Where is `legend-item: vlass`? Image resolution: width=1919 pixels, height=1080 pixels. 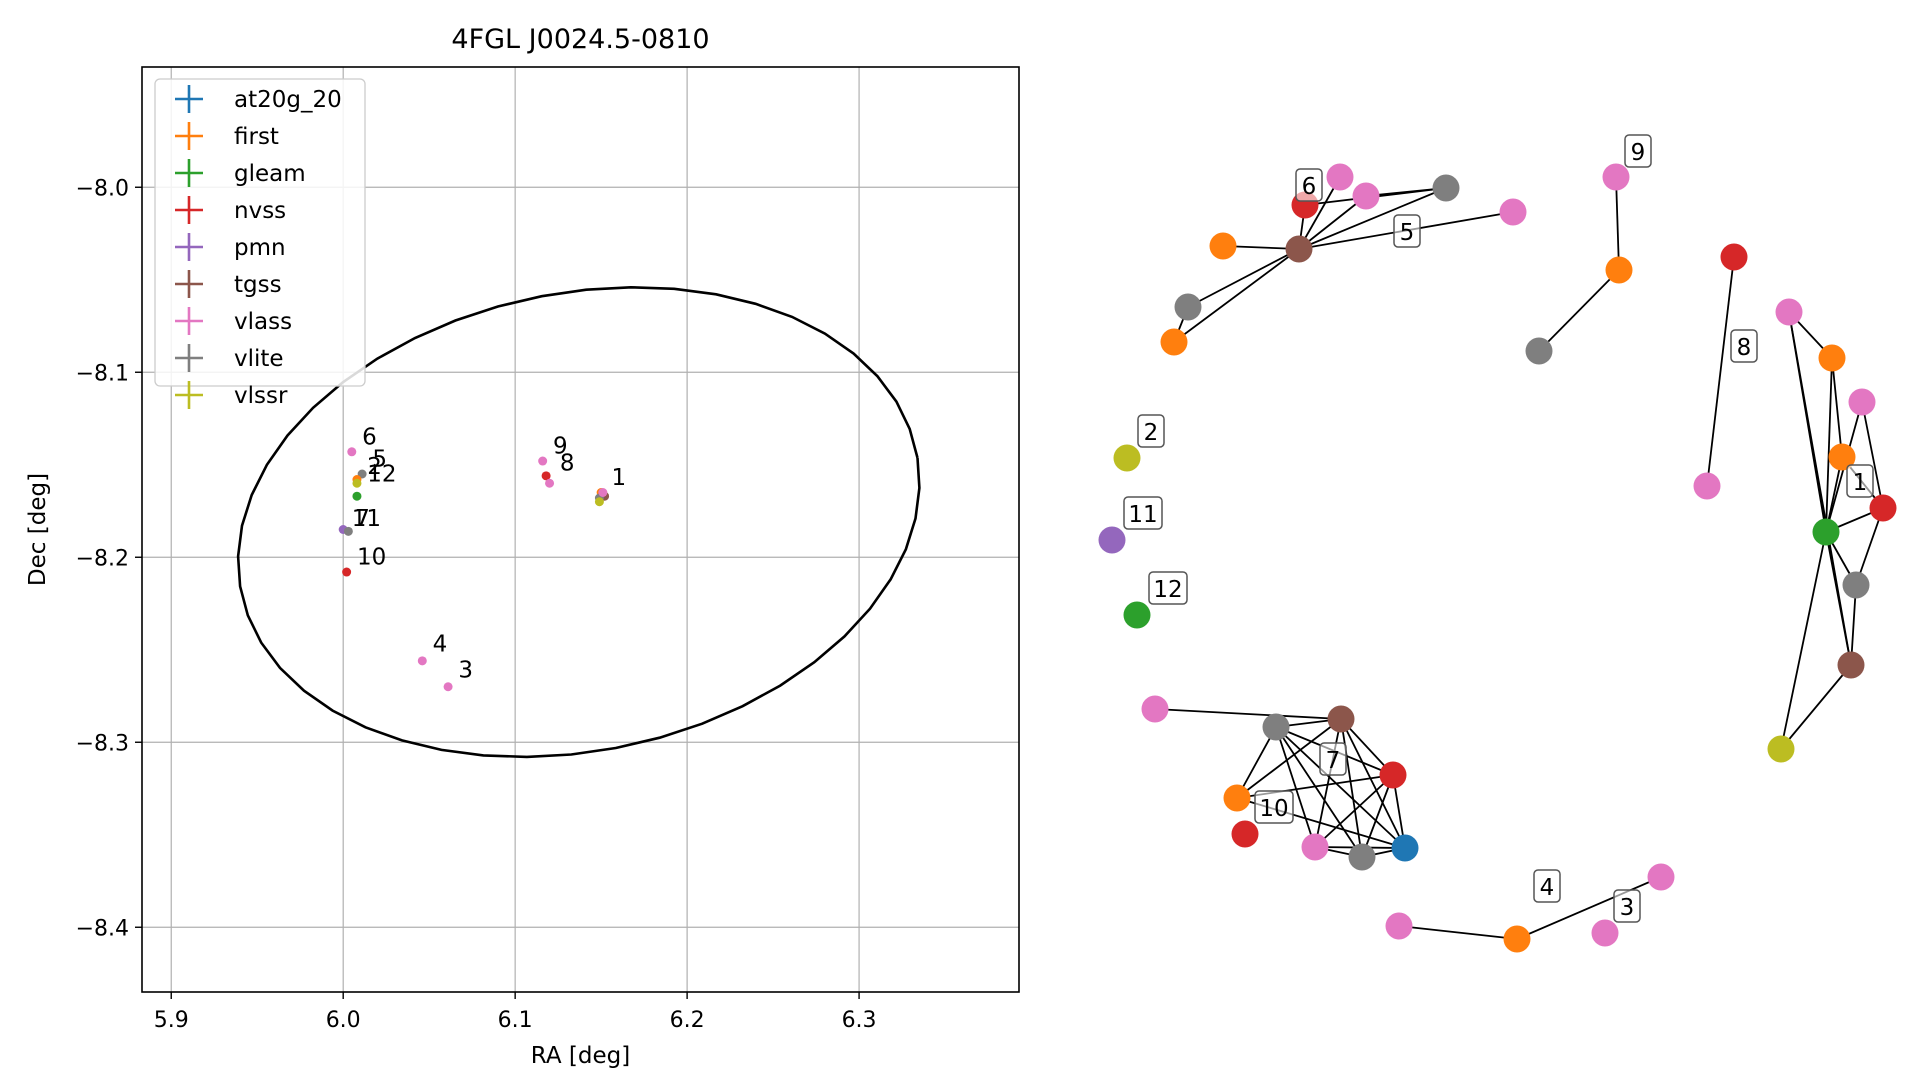 legend-item: vlass is located at coordinates (233, 321).